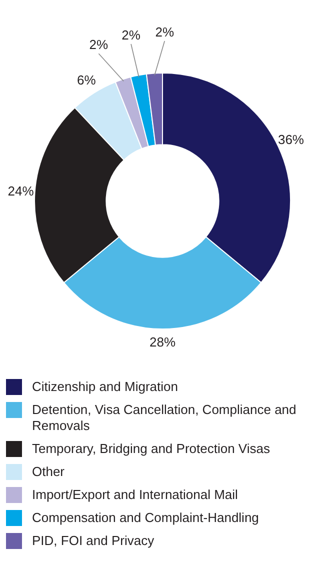 The height and width of the screenshot is (580, 325). Describe the element at coordinates (151, 449) in the screenshot. I see `legend-label: Temporary, Bridging and Protection Visas` at that location.